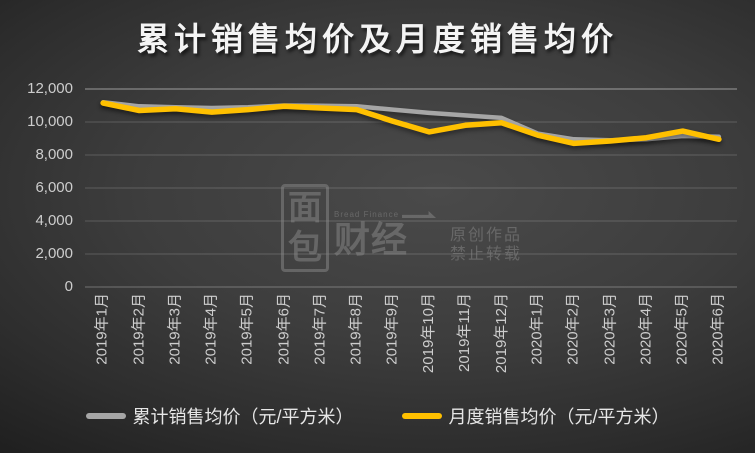 Image resolution: width=755 pixels, height=453 pixels. What do you see at coordinates (573, 329) in the screenshot?
I see `x-axis-label: 2020年2月` at bounding box center [573, 329].